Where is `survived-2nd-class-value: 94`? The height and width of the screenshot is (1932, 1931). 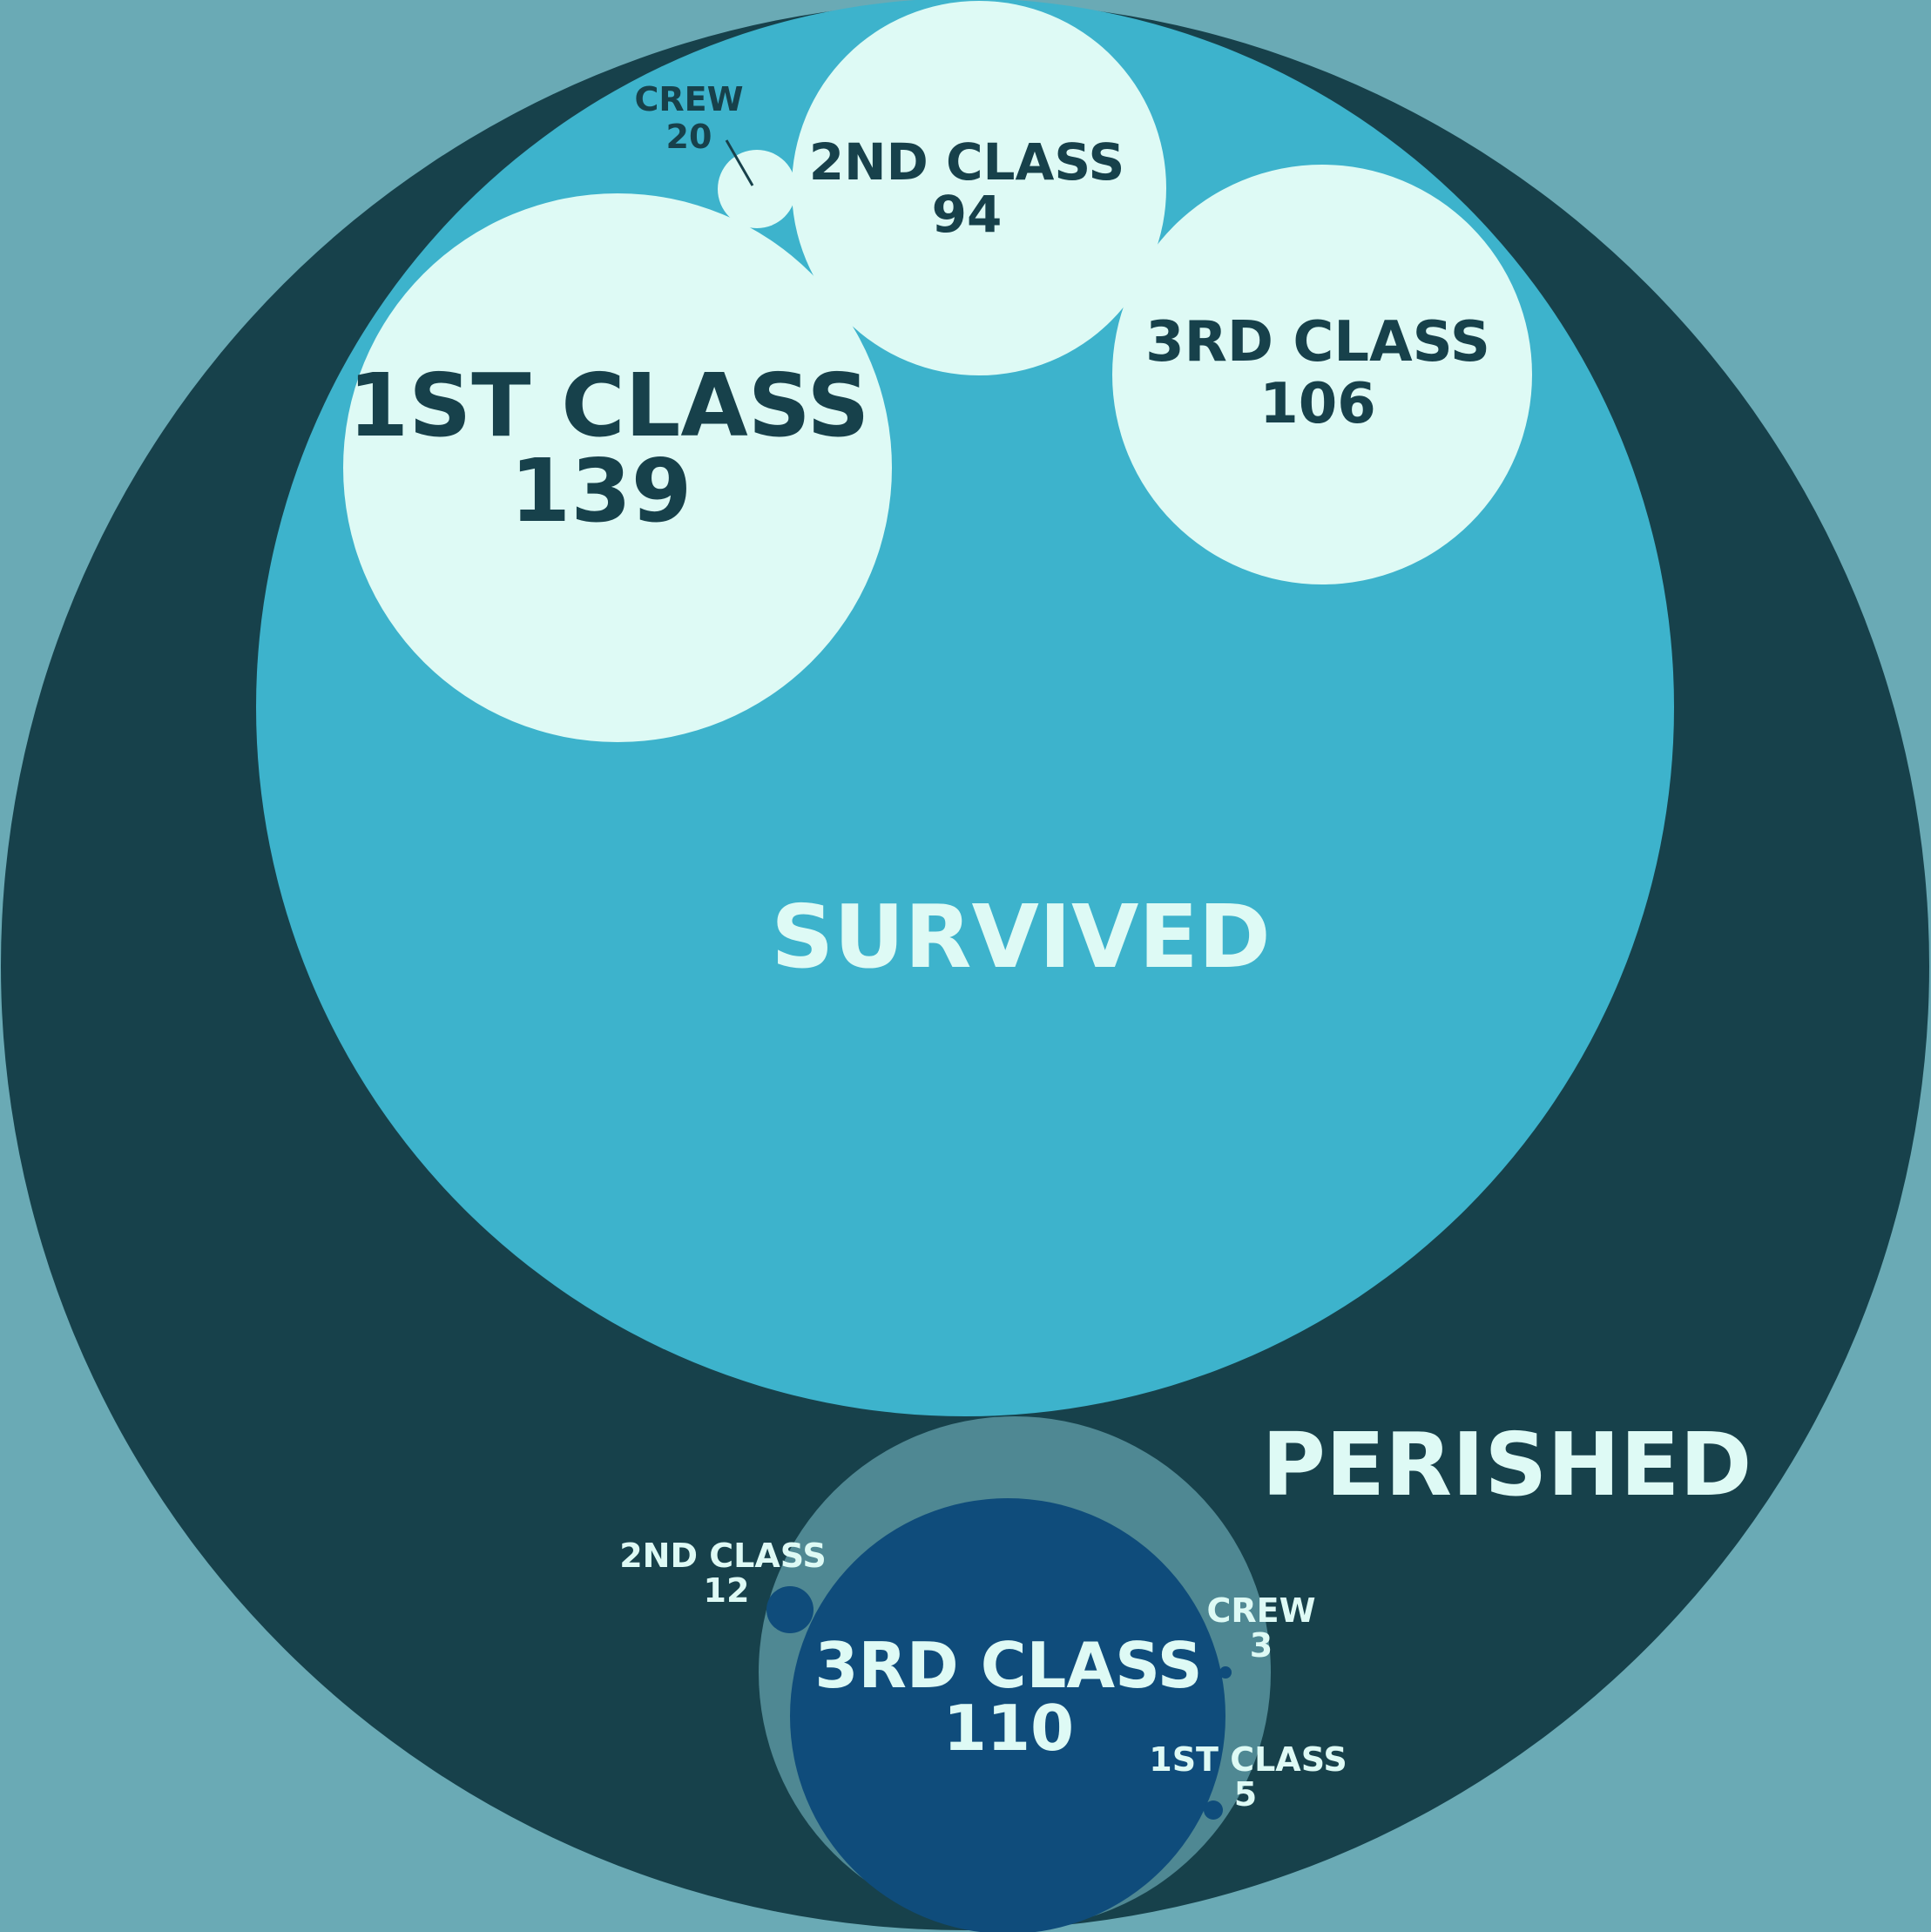 survived-2nd-class-value: 94 is located at coordinates (967, 214).